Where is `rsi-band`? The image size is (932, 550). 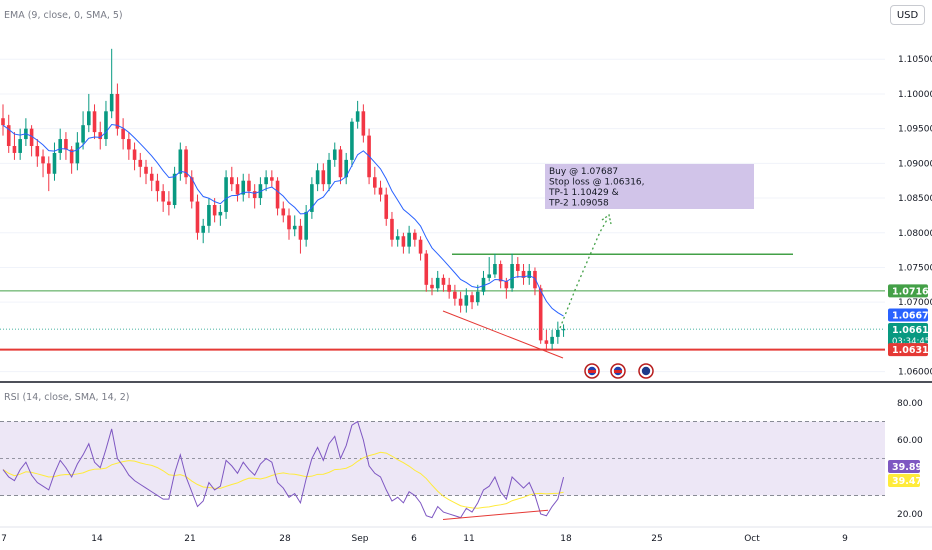 rsi-band is located at coordinates (442, 458).